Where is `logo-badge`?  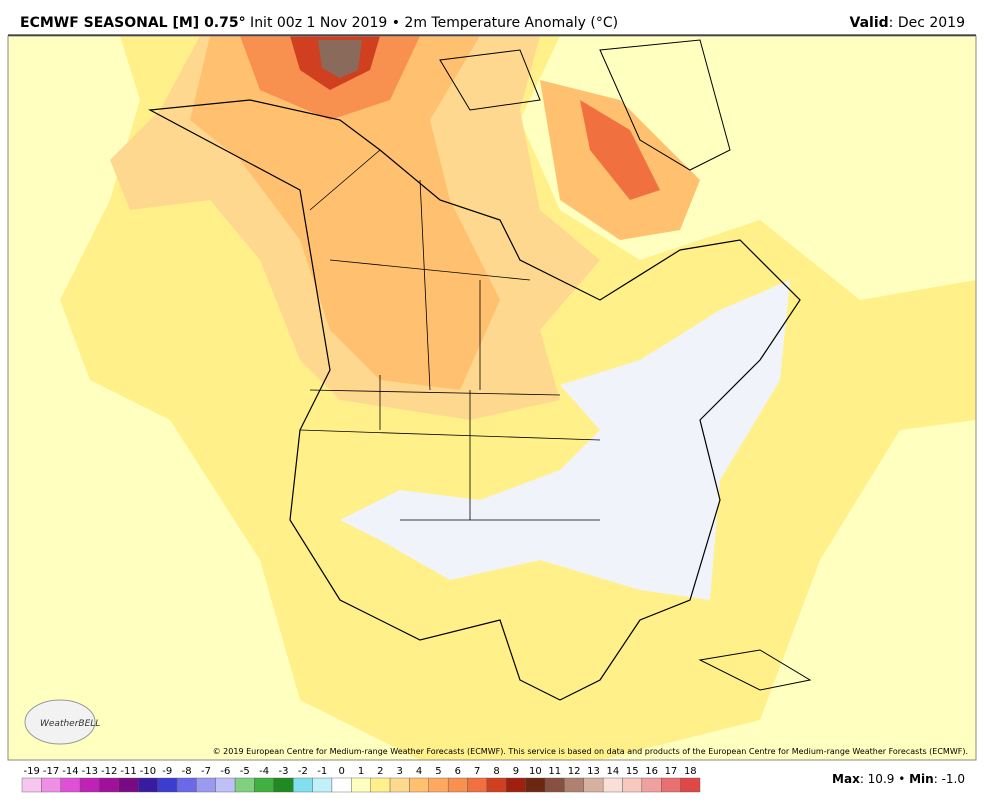
logo-badge is located at coordinates (60, 722).